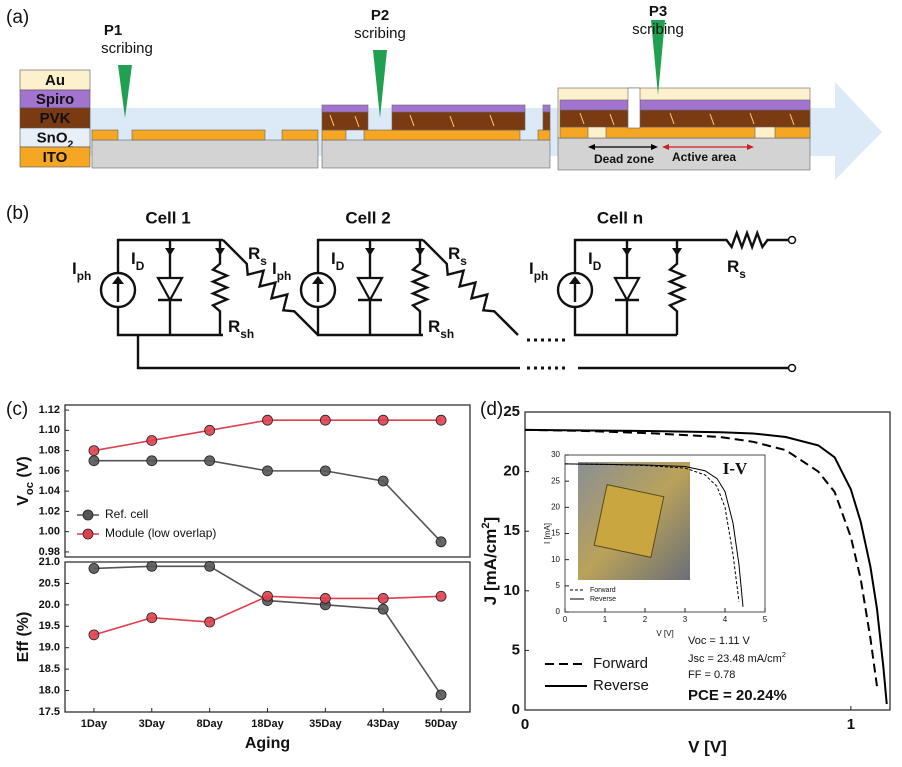  What do you see at coordinates (152, 724) in the screenshot?
I see `x-tick-label: 3Day` at bounding box center [152, 724].